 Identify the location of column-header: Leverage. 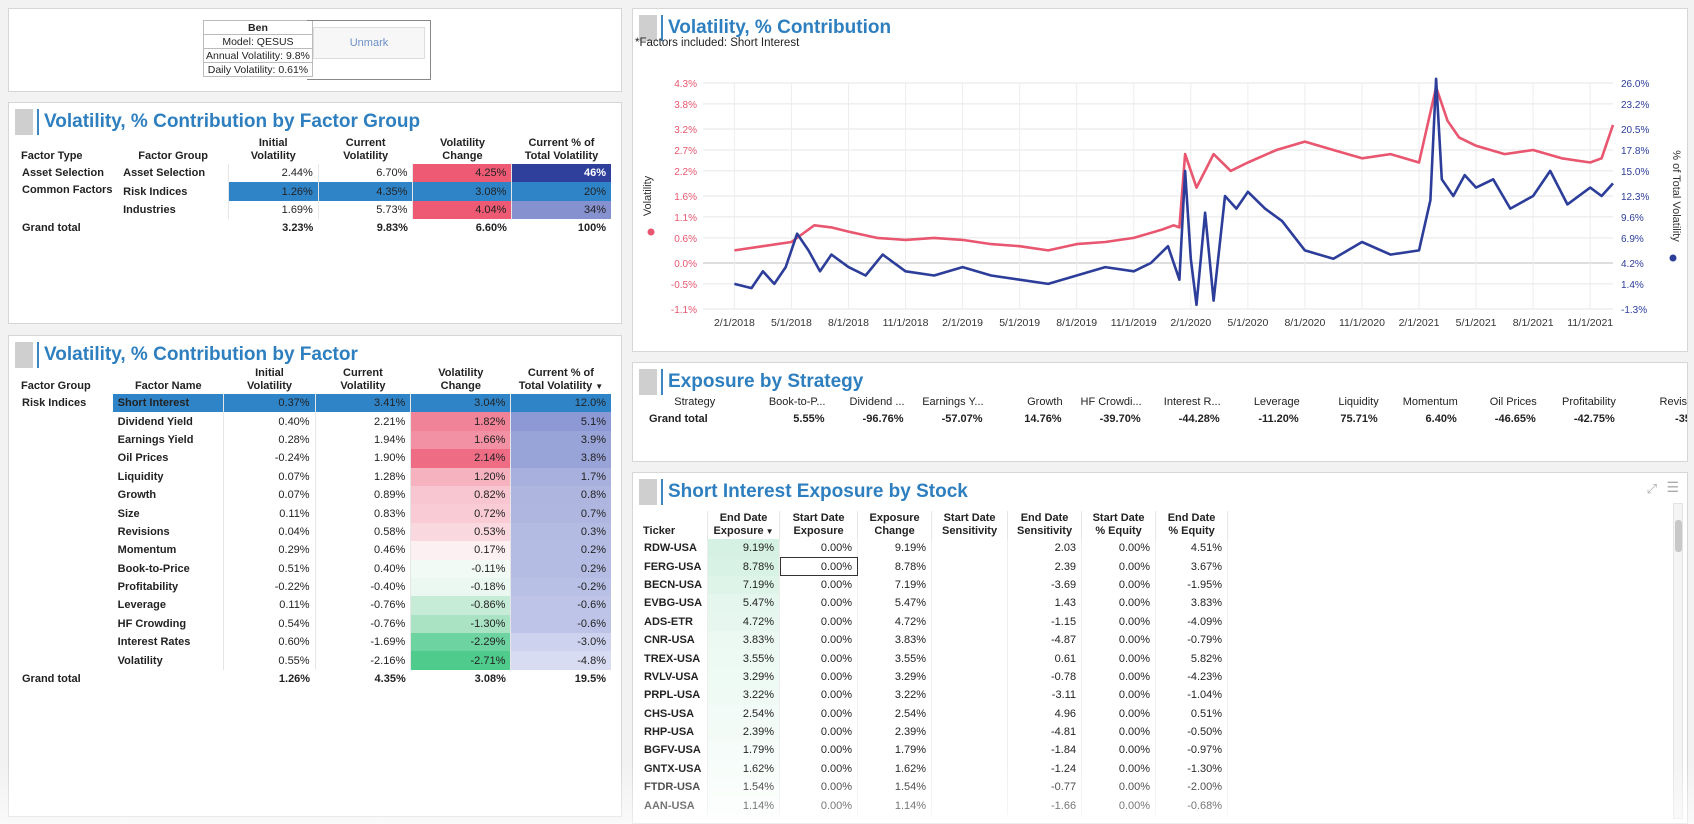
(1276, 402).